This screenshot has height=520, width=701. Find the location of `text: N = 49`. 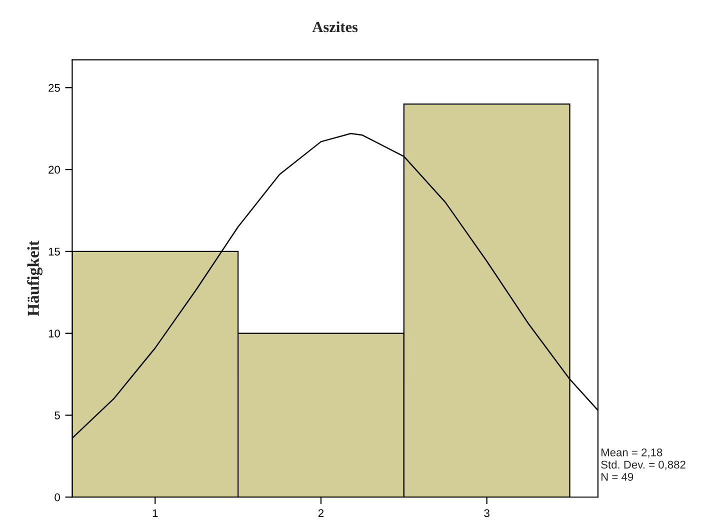

text: N = 49 is located at coordinates (617, 476).